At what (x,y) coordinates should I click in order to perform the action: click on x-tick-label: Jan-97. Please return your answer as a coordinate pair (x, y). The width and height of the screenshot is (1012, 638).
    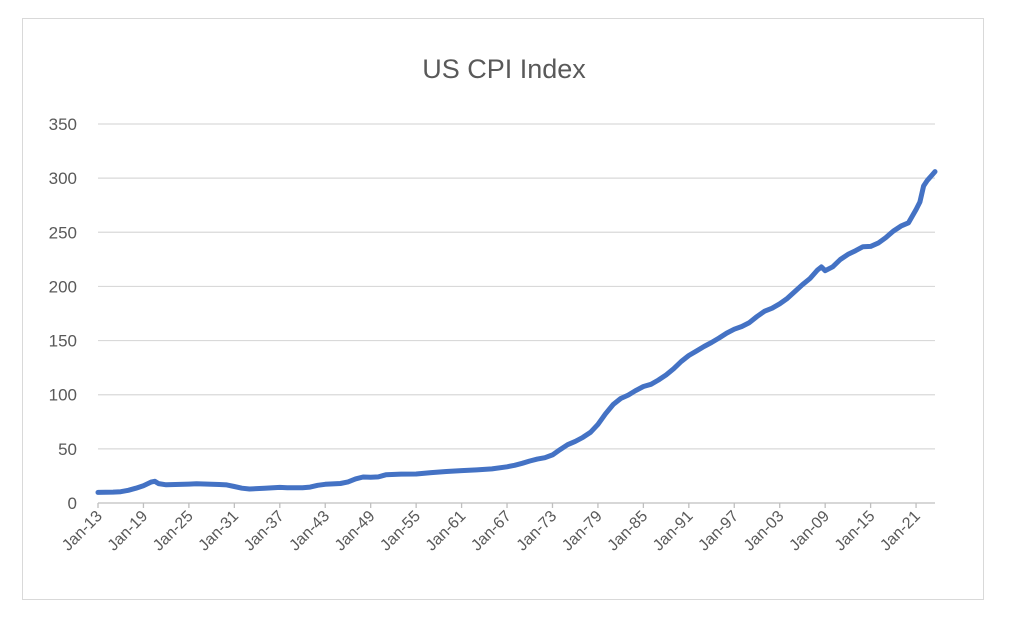
    Looking at the image, I should click on (718, 531).